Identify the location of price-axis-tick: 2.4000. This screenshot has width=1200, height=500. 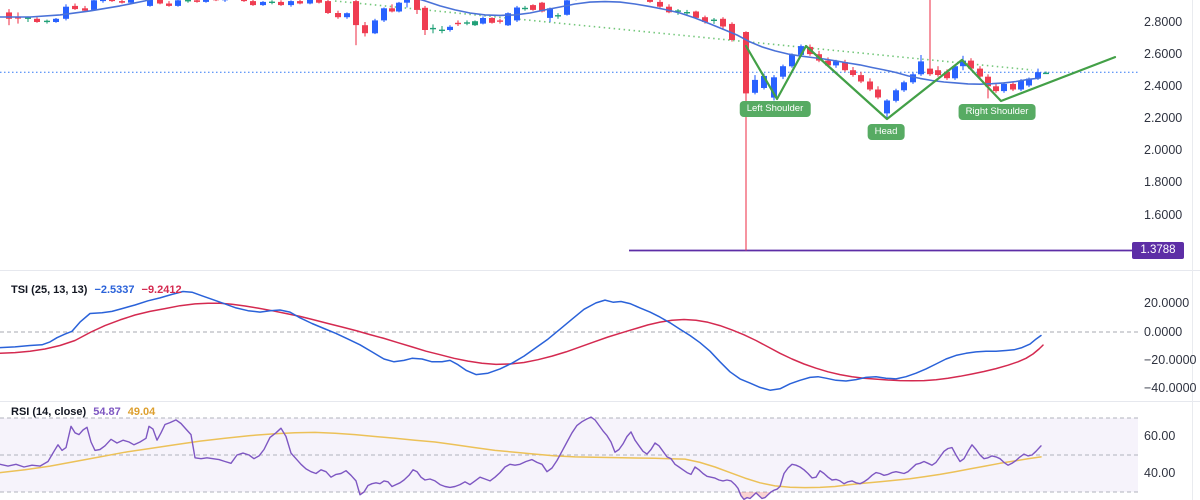
(1163, 85).